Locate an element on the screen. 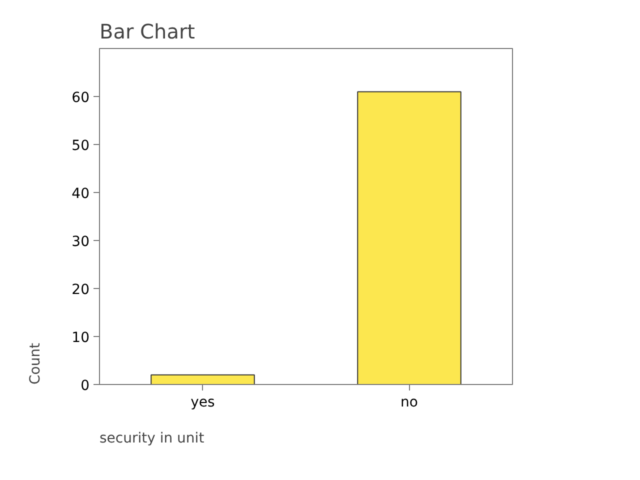 The width and height of the screenshot is (640, 480). y-tick-label: 50 is located at coordinates (81, 146).